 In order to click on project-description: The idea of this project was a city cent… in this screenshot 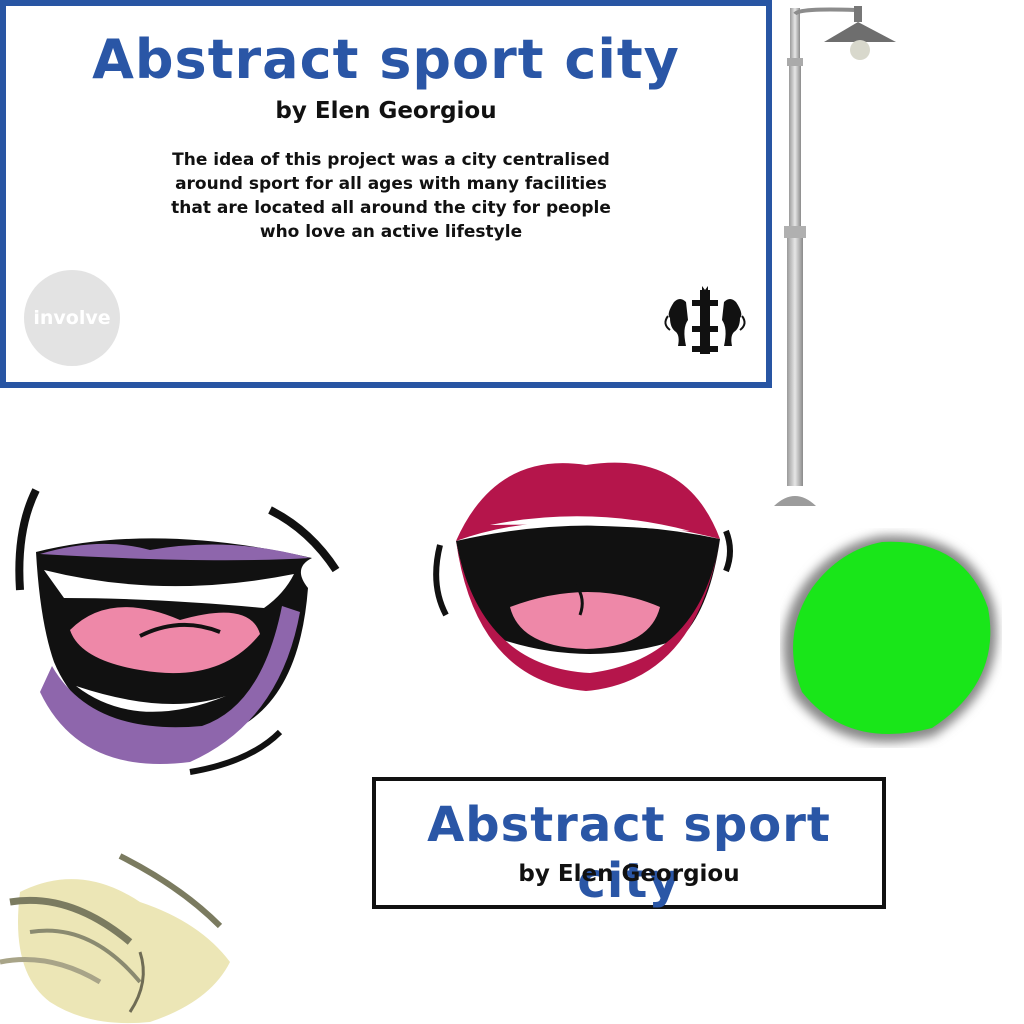, I will do `click(391, 196)`.